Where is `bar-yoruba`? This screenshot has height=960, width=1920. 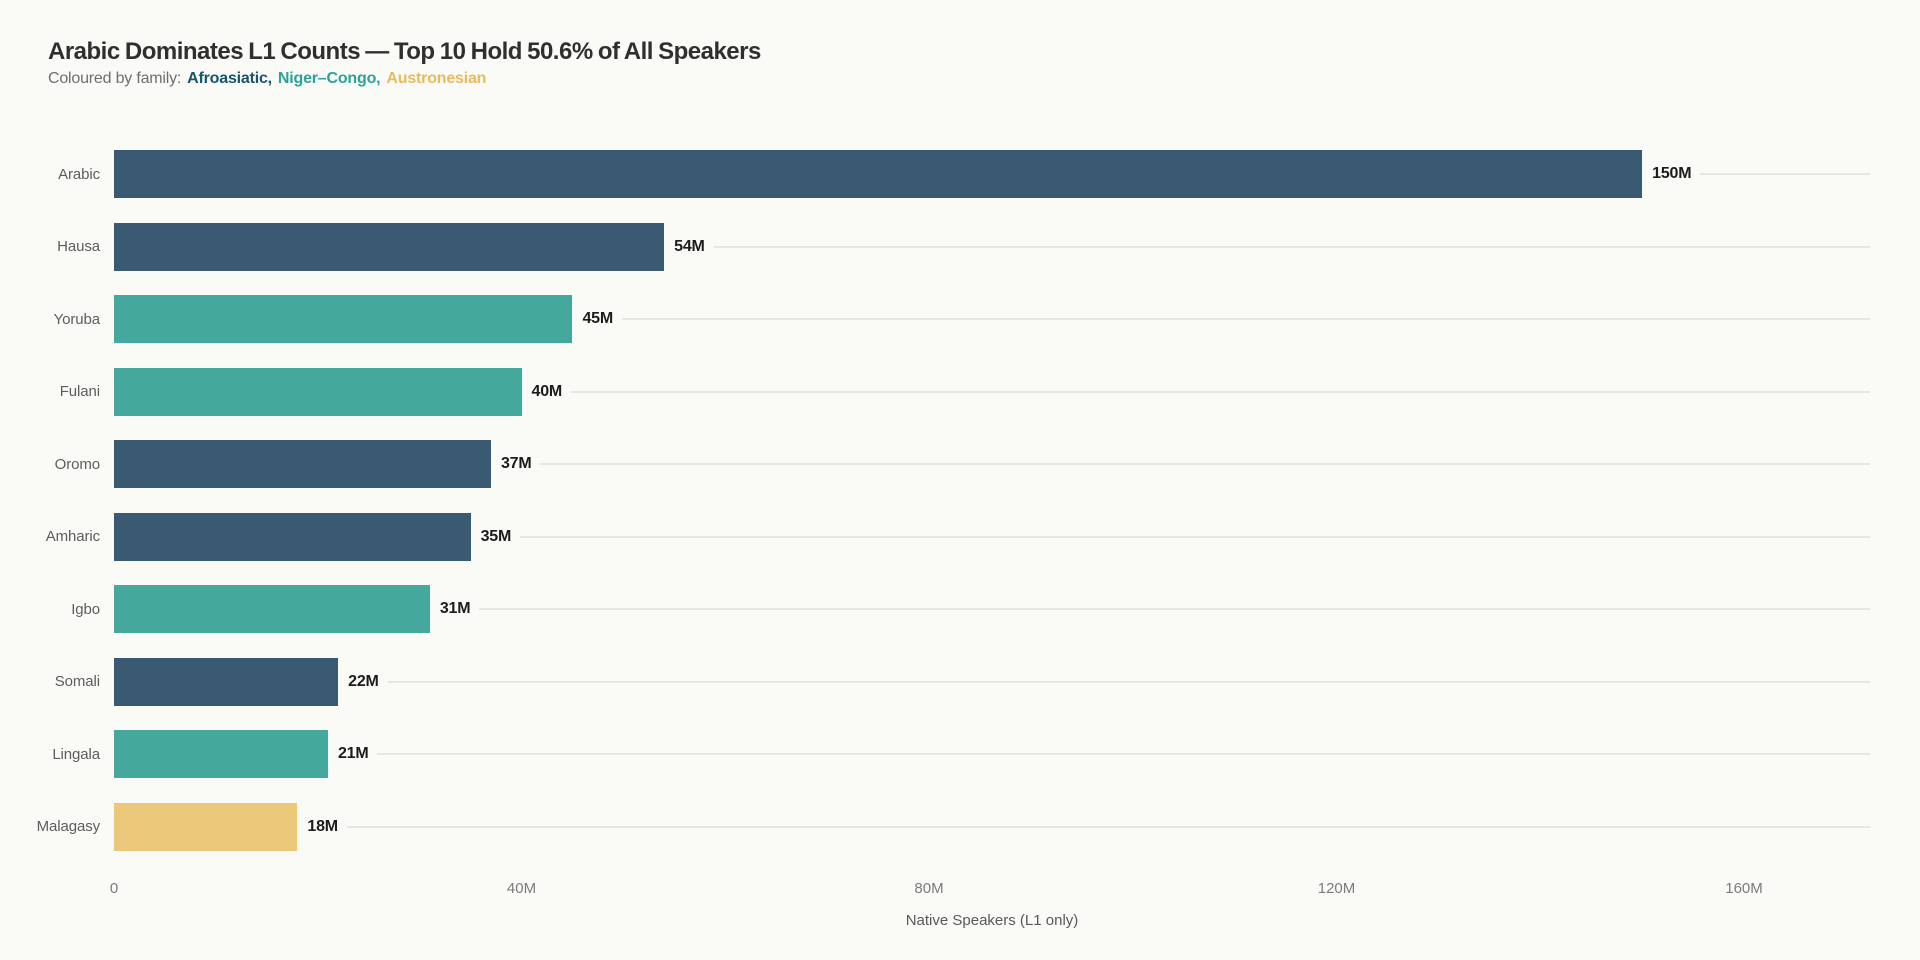 bar-yoruba is located at coordinates (343, 319).